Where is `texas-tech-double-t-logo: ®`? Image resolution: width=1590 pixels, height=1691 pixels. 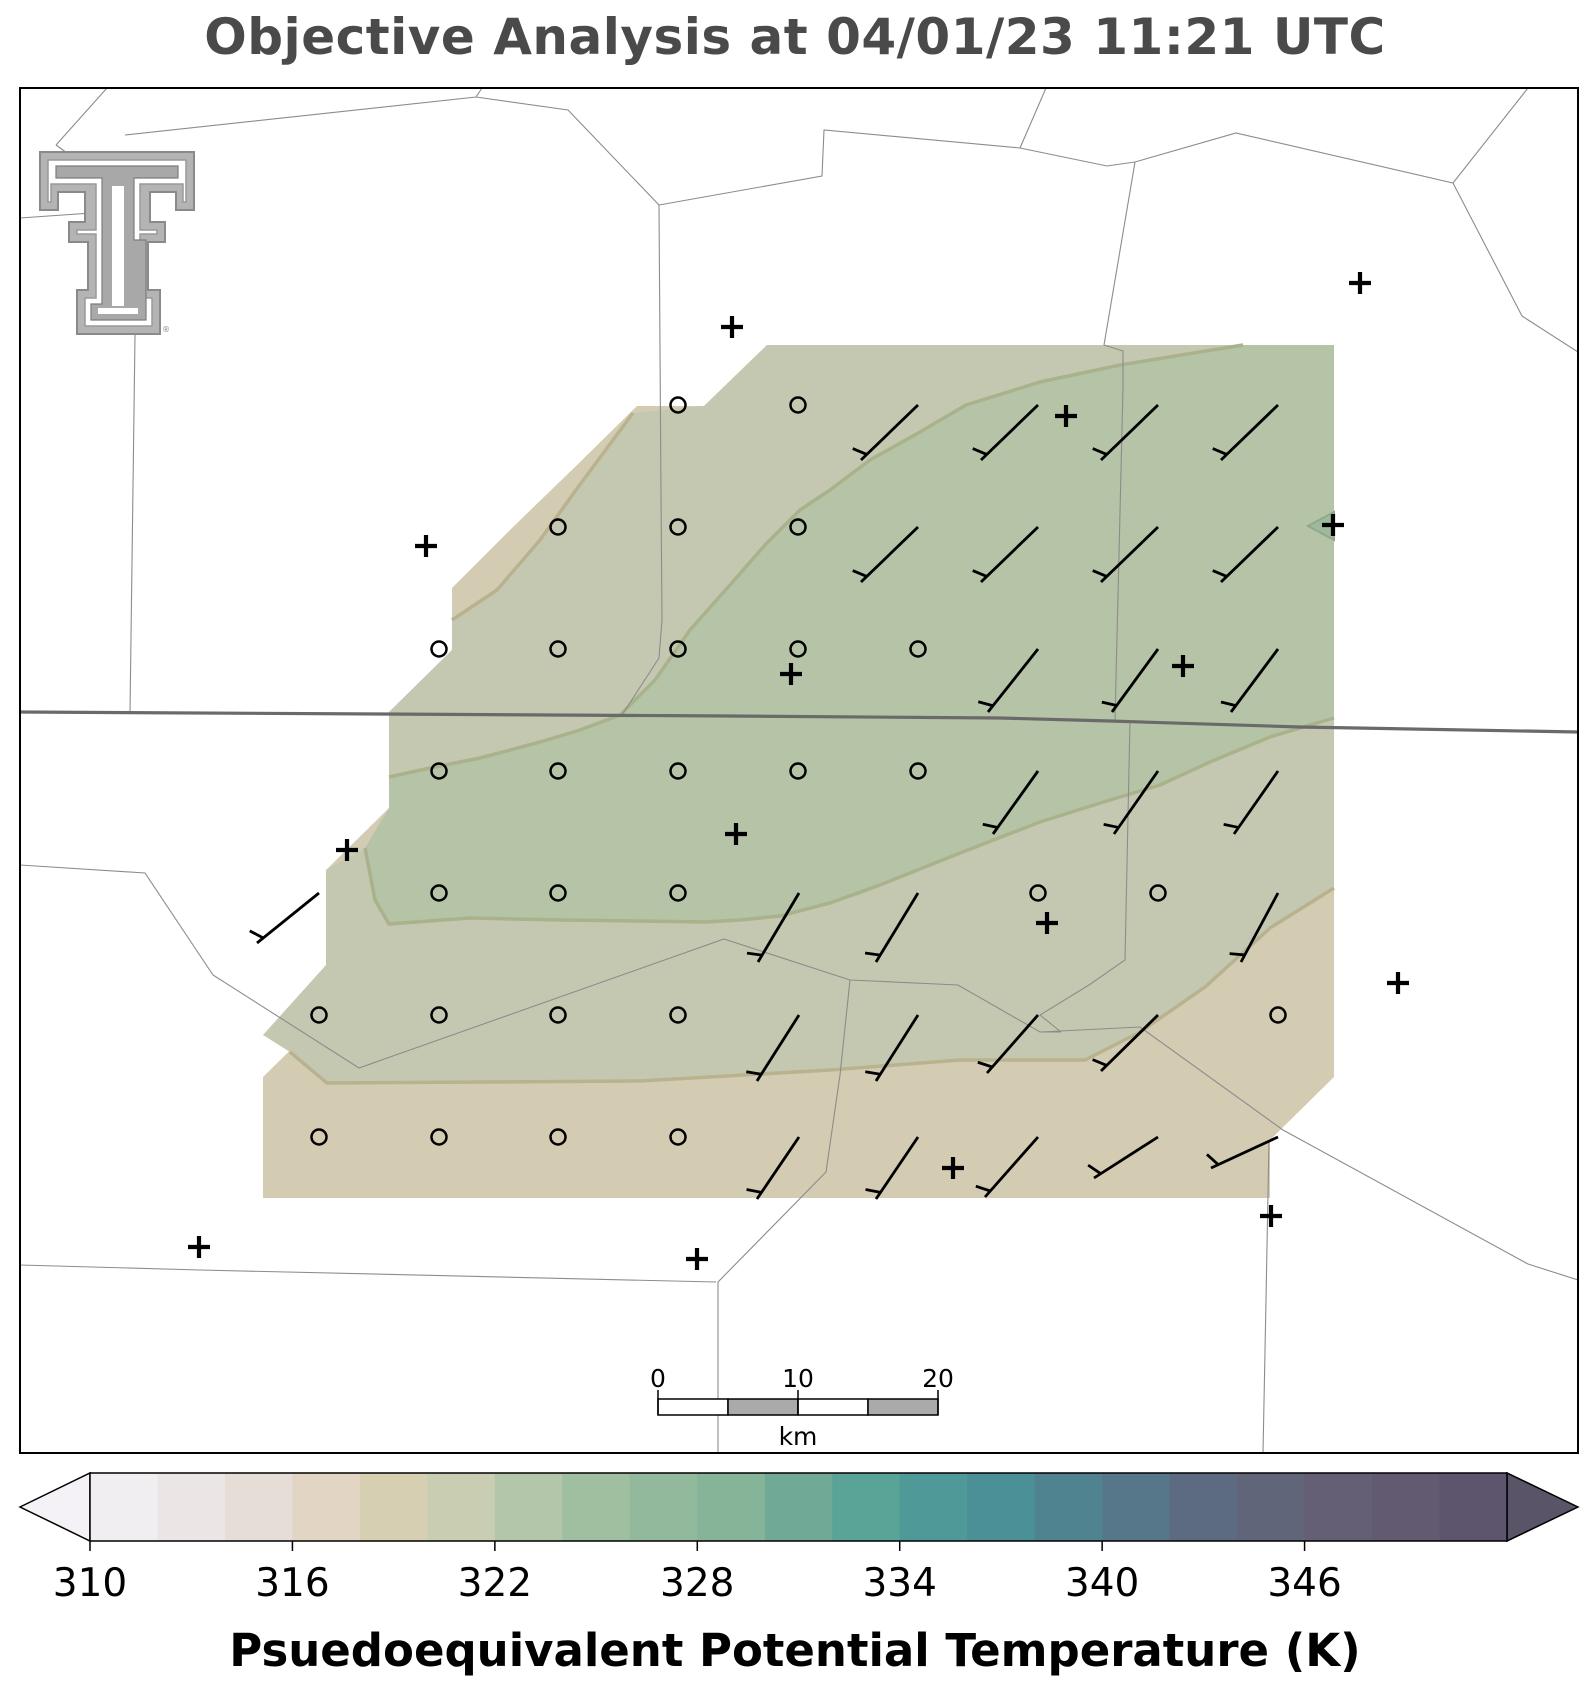
texas-tech-double-t-logo: ® is located at coordinates (117, 243).